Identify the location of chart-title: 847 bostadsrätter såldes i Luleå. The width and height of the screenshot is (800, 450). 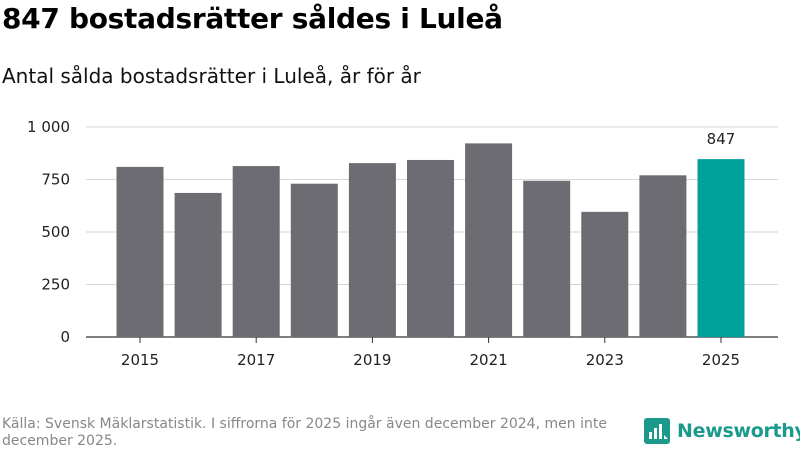
(252, 18).